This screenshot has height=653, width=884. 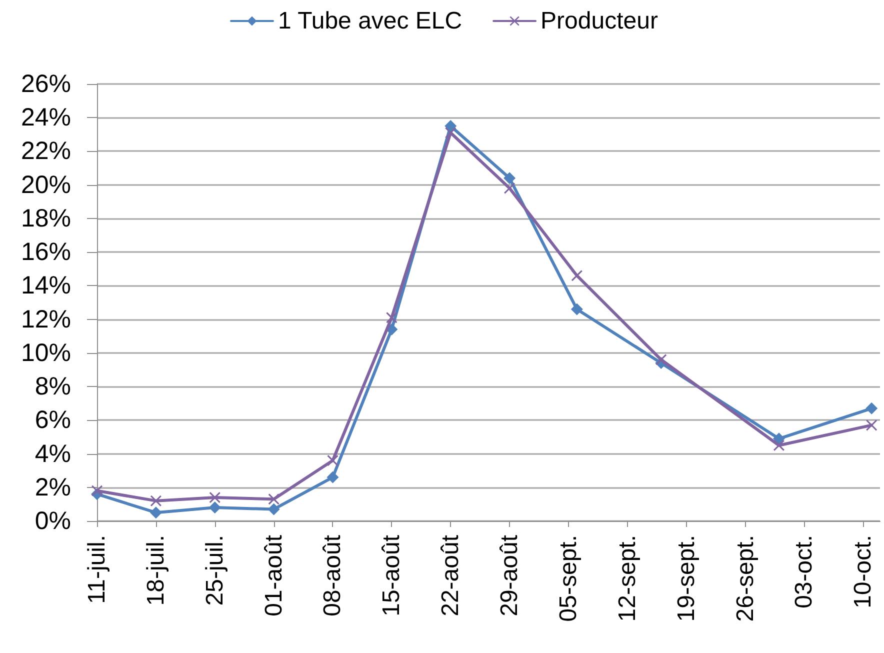 What do you see at coordinates (52, 487) in the screenshot?
I see `y-tick-label: 2%` at bounding box center [52, 487].